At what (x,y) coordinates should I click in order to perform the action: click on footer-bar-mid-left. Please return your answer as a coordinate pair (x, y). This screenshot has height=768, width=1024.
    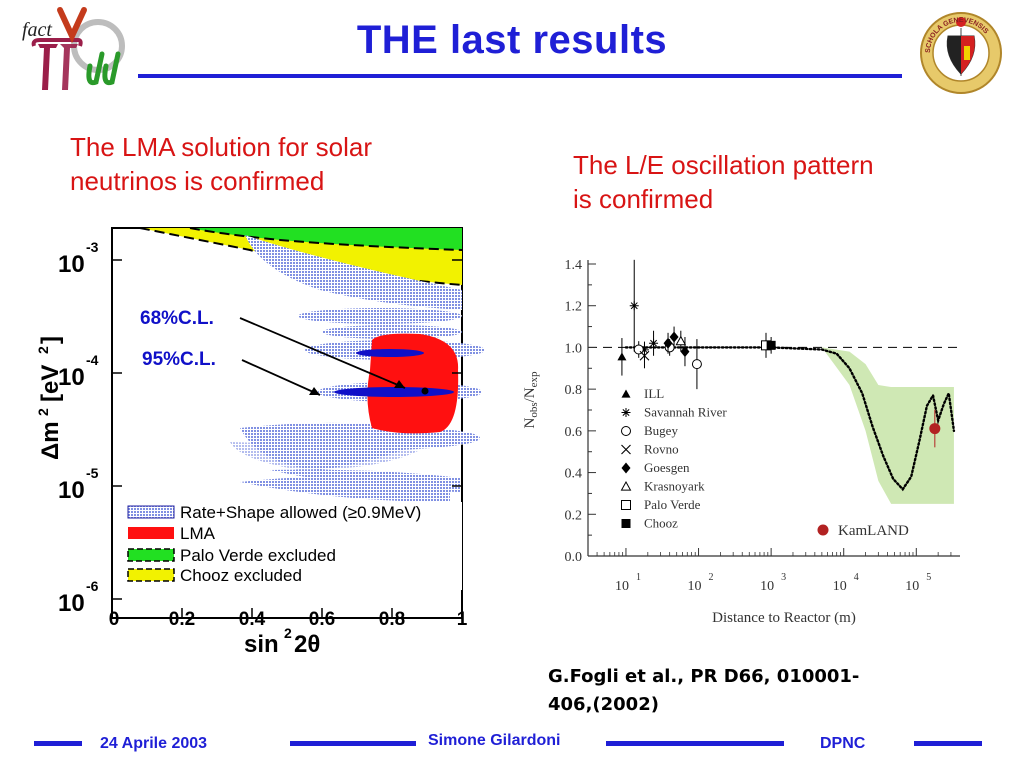
    Looking at the image, I should click on (353, 743).